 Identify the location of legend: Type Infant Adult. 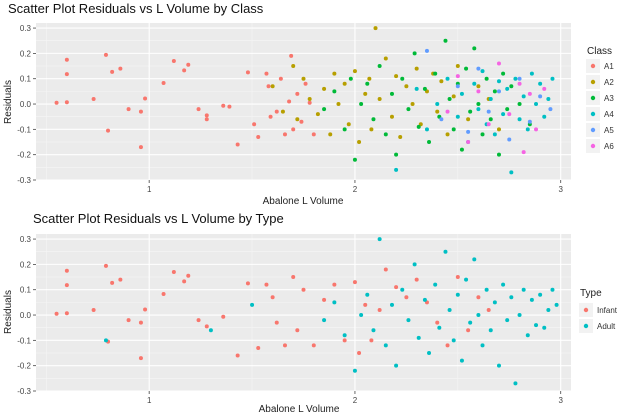
(598, 310).